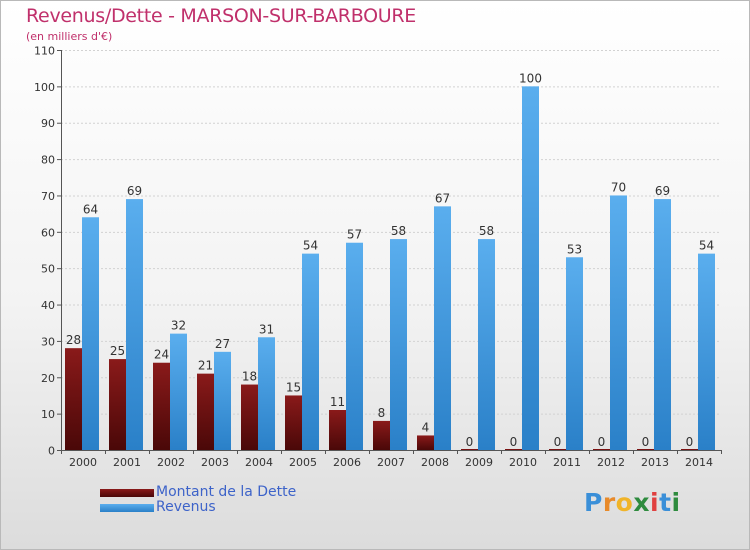 This screenshot has height=550, width=750. What do you see at coordinates (514, 442) in the screenshot?
I see `label-debt-2010: 0` at bounding box center [514, 442].